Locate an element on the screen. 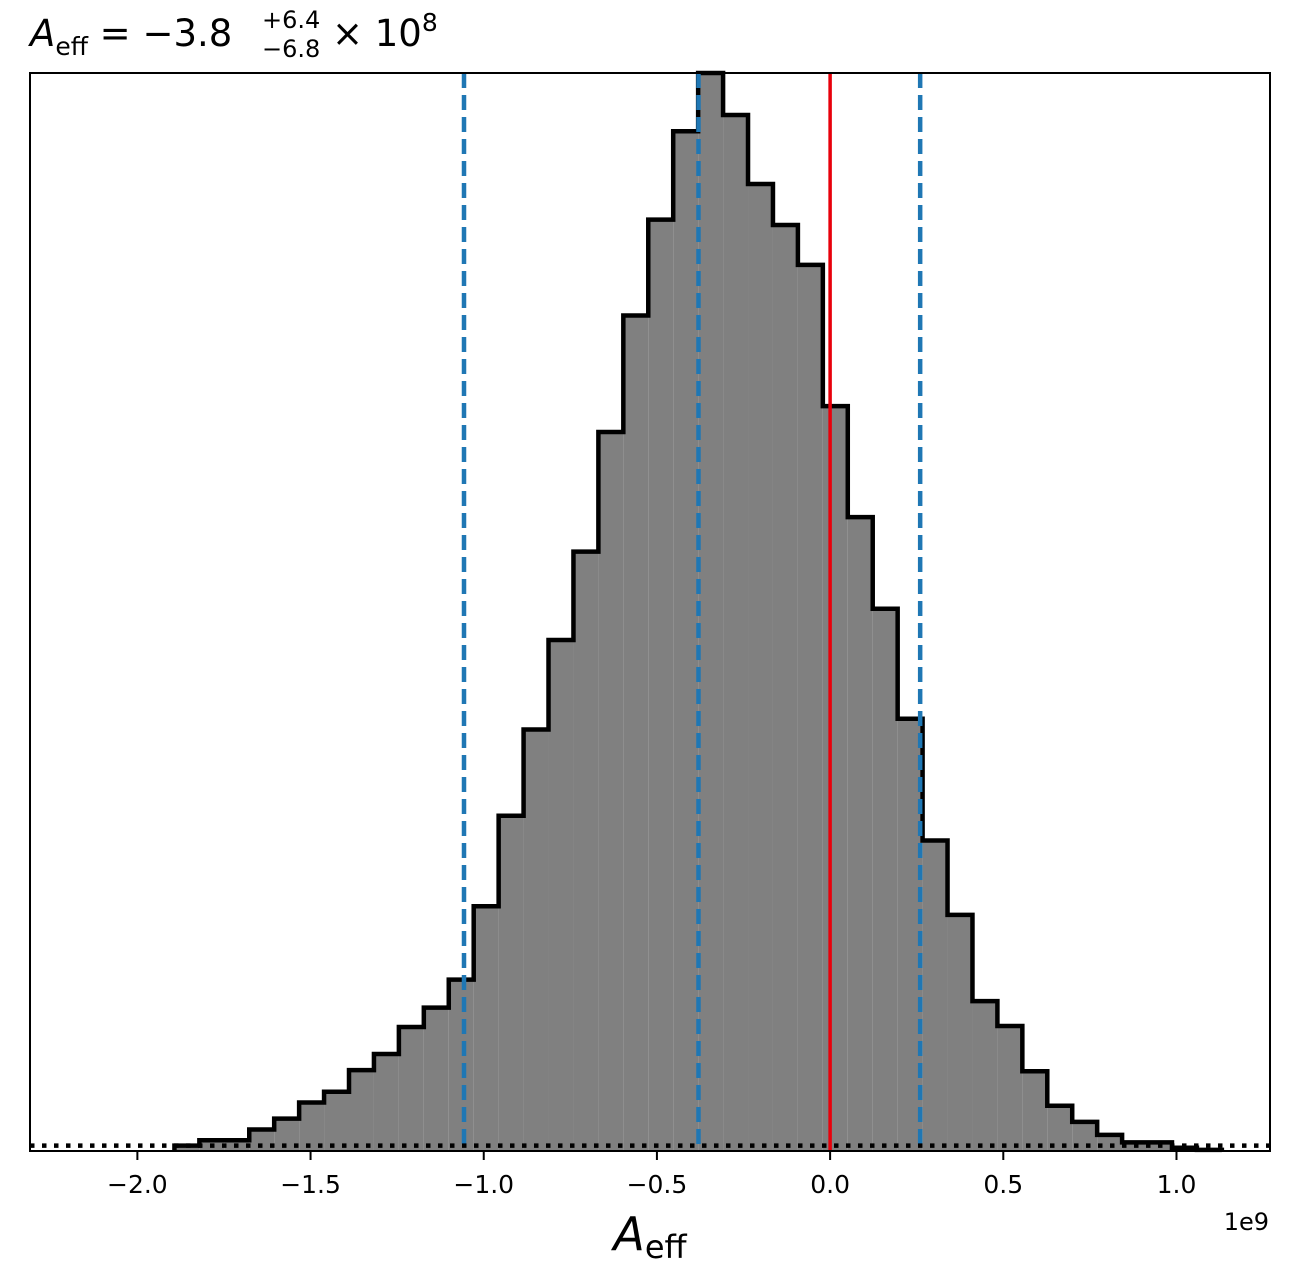 This screenshot has width=1289, height=1278. x-tick-label: 0.5 is located at coordinates (1003, 1184).